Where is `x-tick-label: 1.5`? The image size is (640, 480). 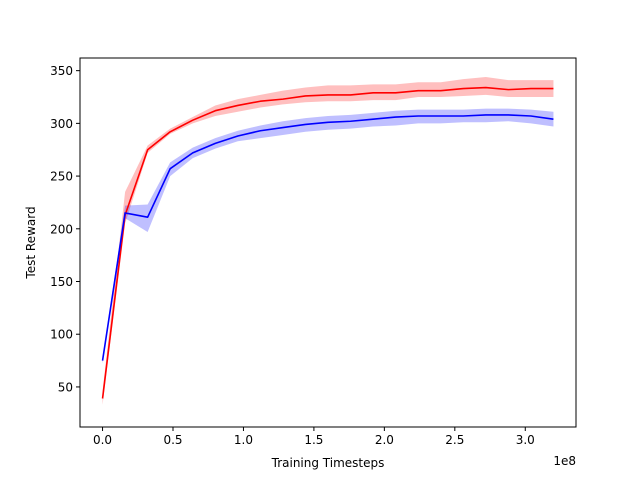
x-tick-label: 1.5 is located at coordinates (313, 440).